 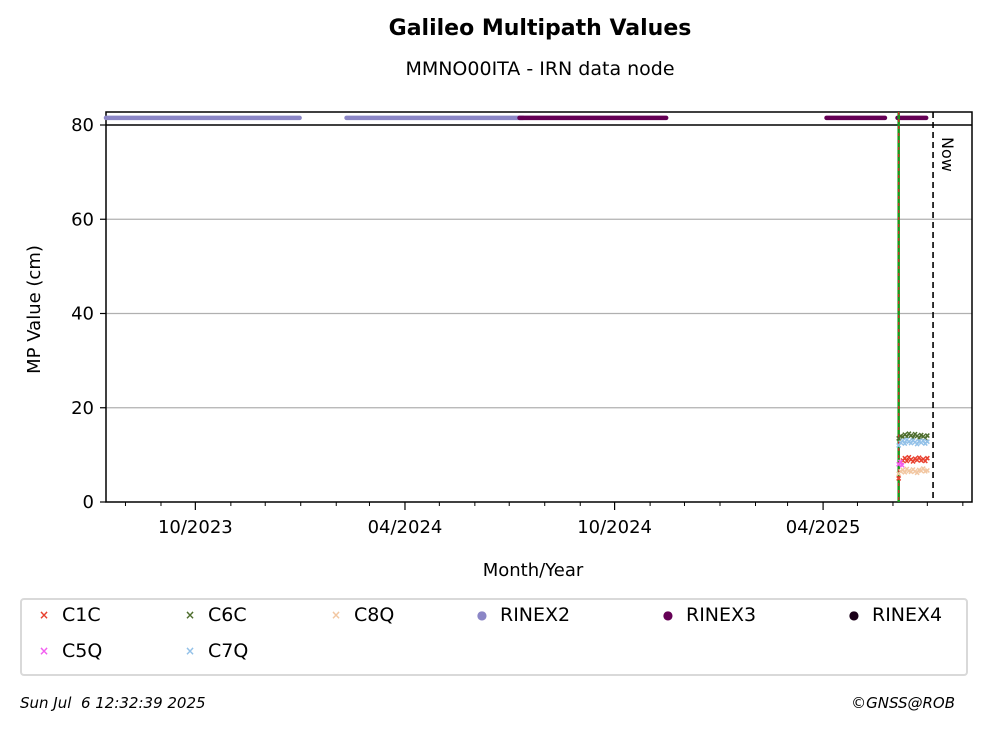 I want to click on y-tick-label: 60, so click(x=82, y=219).